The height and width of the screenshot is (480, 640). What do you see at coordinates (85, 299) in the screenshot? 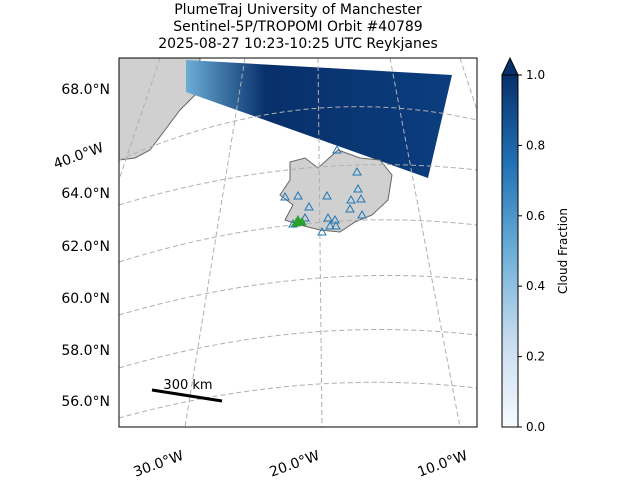
I see `lat-label: 60.0°N` at bounding box center [85, 299].